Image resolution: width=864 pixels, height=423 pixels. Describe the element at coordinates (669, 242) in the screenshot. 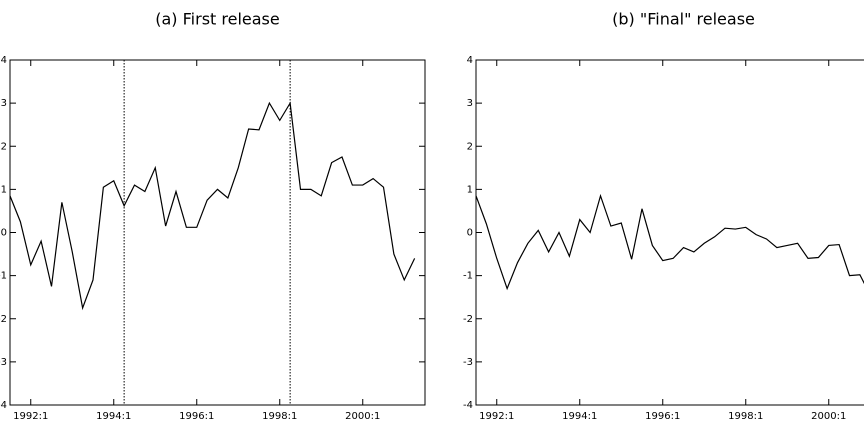

I see `data-line` at that location.